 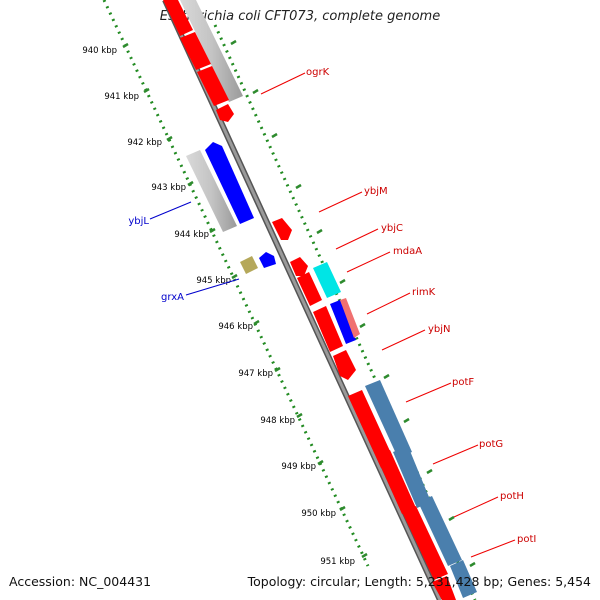 What do you see at coordinates (213, 281) in the screenshot?
I see `ruler-label: 945 kbp` at bounding box center [213, 281].